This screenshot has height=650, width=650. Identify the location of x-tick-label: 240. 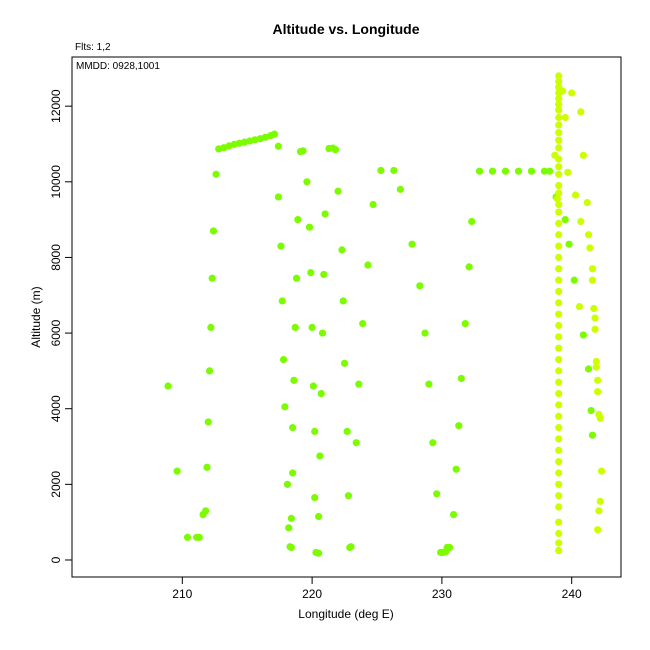
(572, 594).